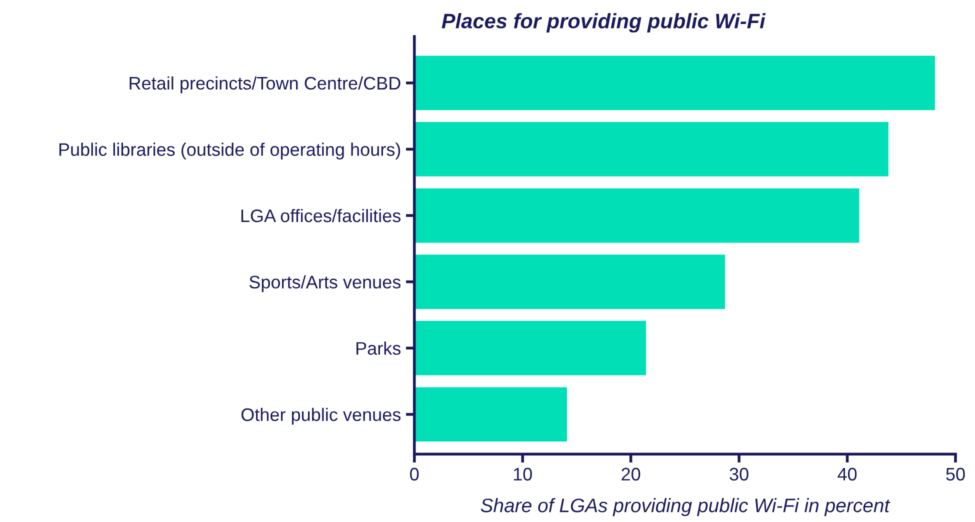 The height and width of the screenshot is (522, 975). I want to click on x-tick-label: 0, so click(414, 474).